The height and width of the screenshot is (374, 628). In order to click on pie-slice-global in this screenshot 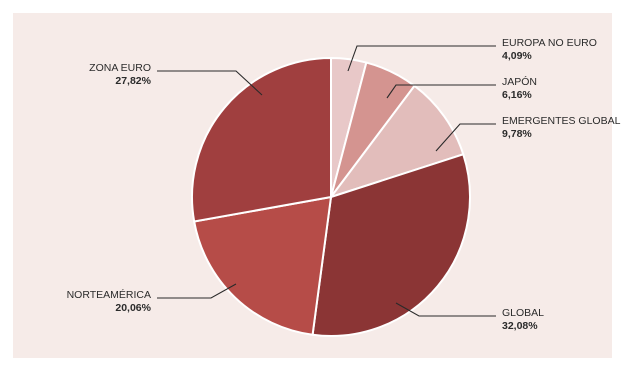, I will do `click(391, 245)`.